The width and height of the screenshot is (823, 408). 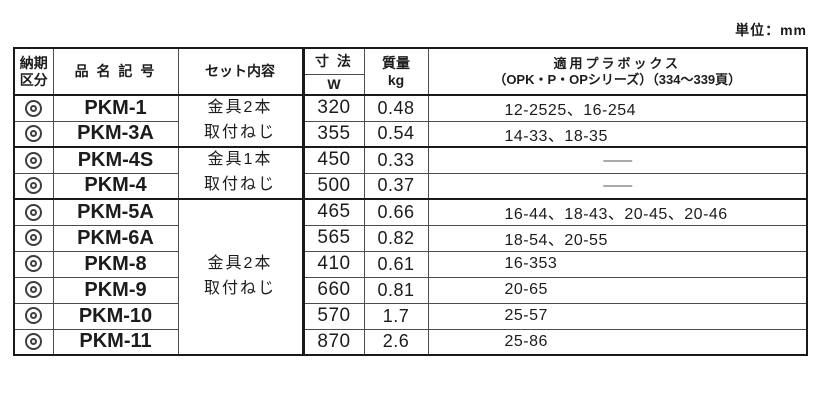 What do you see at coordinates (396, 316) in the screenshot?
I see `mass-value: 1.7` at bounding box center [396, 316].